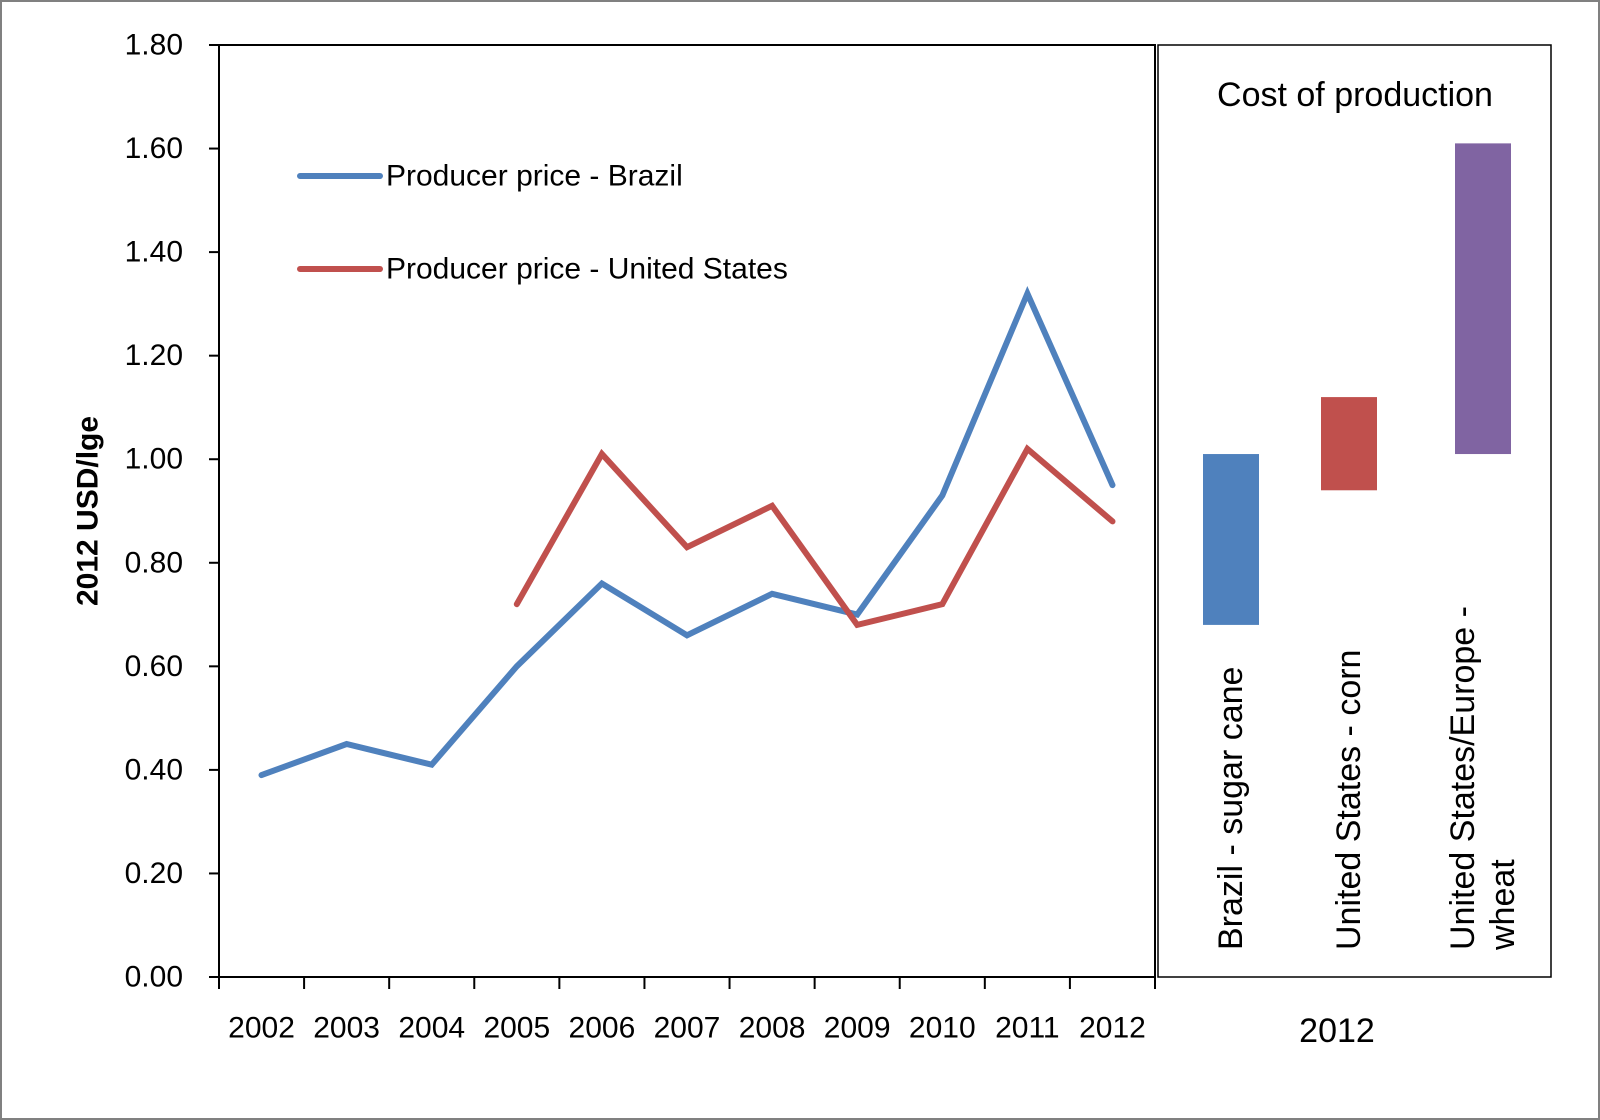  What do you see at coordinates (154, 562) in the screenshot?
I see `y-tick-label: 0.80` at bounding box center [154, 562].